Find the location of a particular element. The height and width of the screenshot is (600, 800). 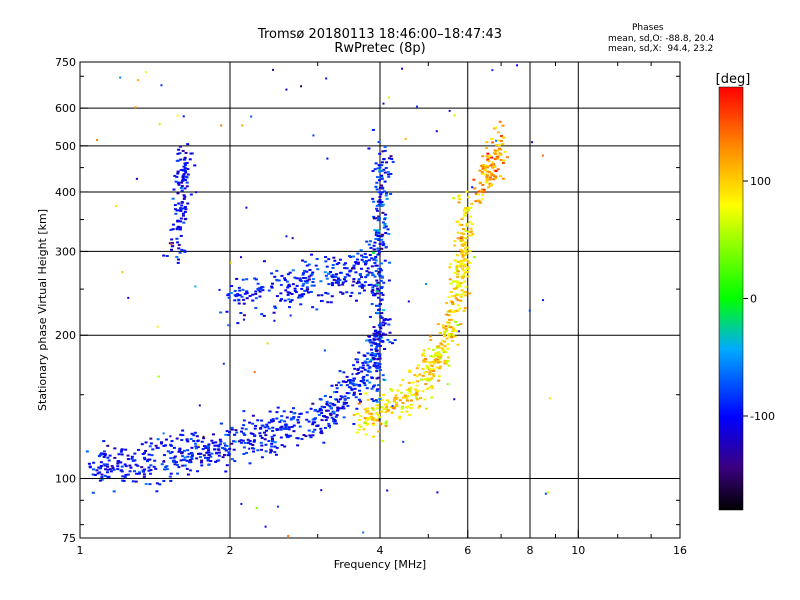

colorbar-tick-label: 0 is located at coordinates (753, 299).